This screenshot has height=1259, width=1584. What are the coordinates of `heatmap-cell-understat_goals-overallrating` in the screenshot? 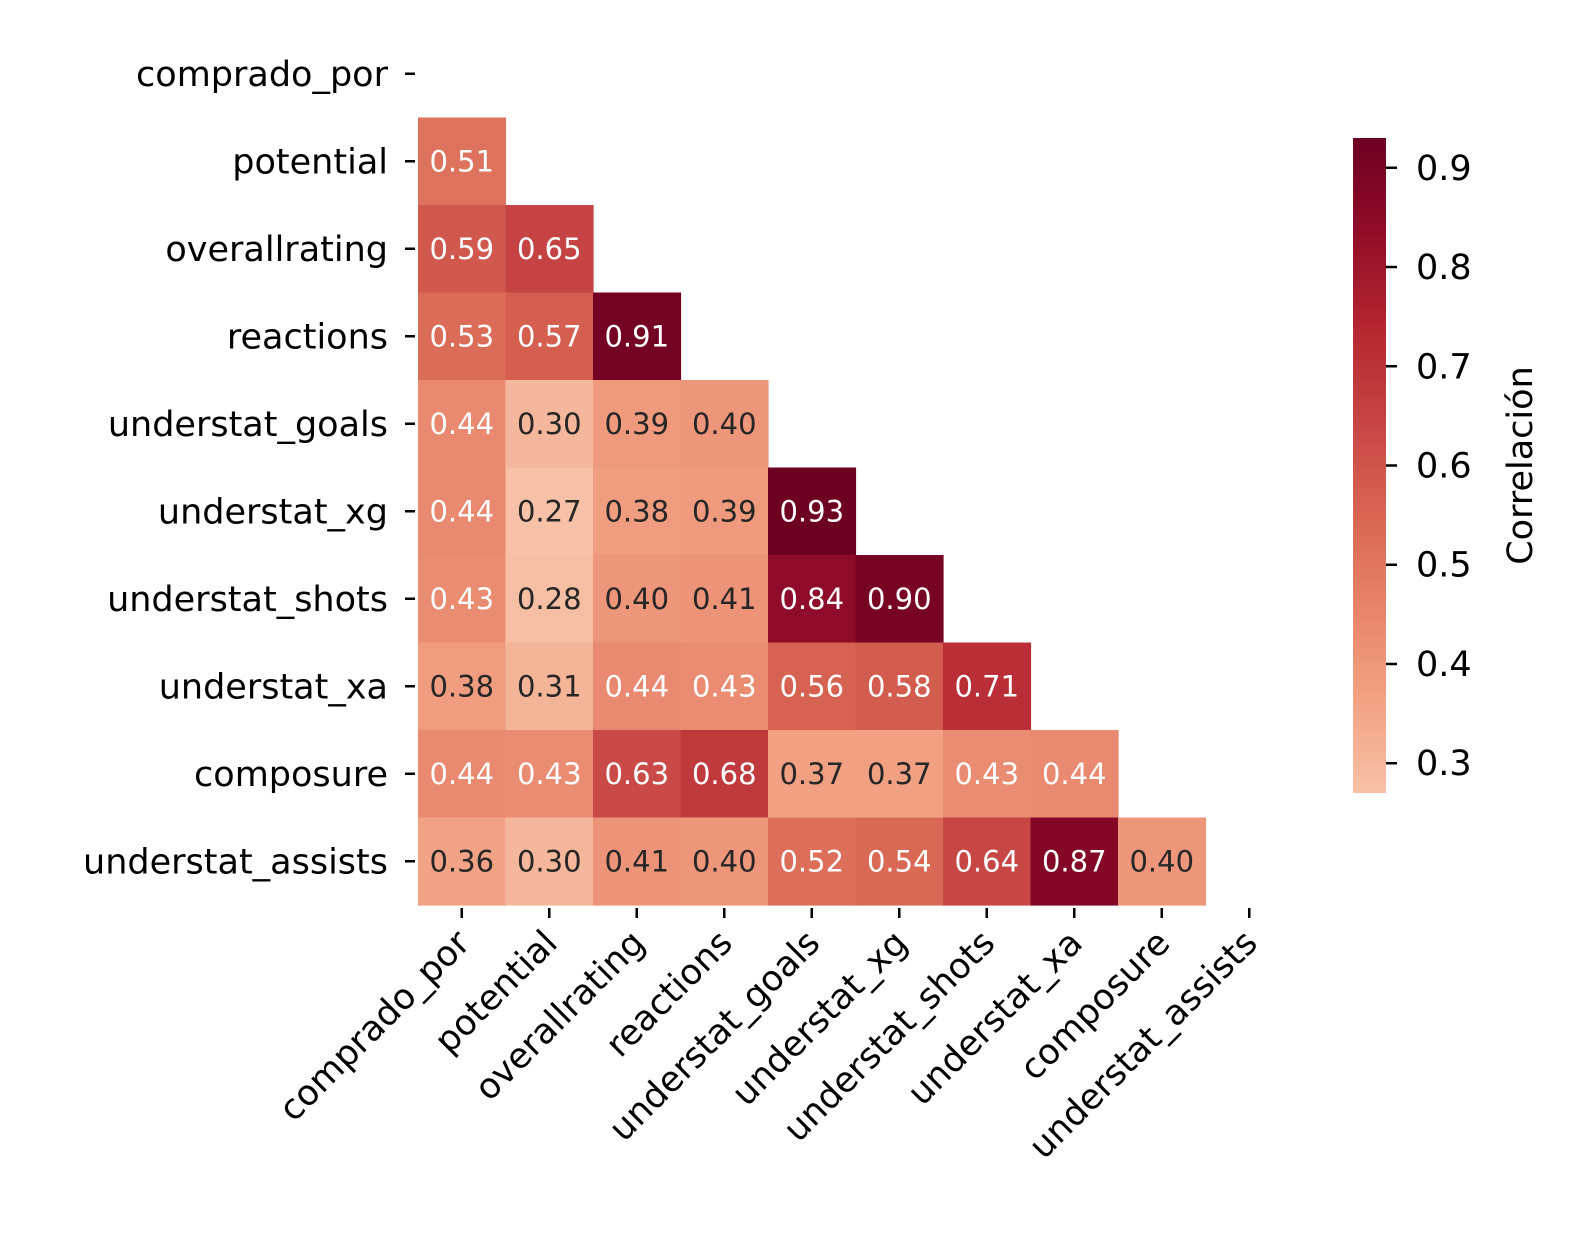 It's located at (637, 424).